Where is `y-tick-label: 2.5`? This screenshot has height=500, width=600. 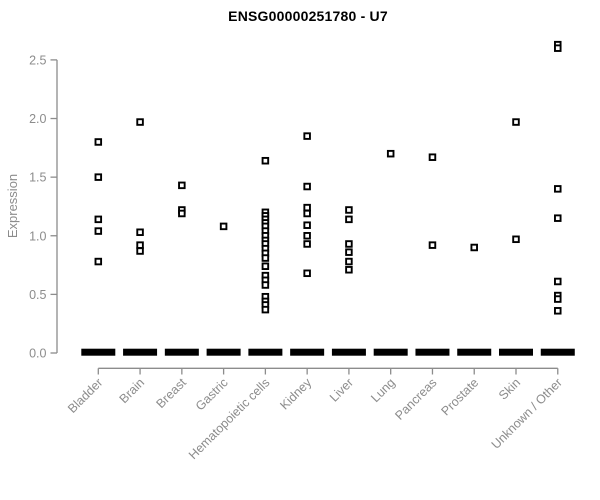
y-tick-label: 2.5 is located at coordinates (37, 60).